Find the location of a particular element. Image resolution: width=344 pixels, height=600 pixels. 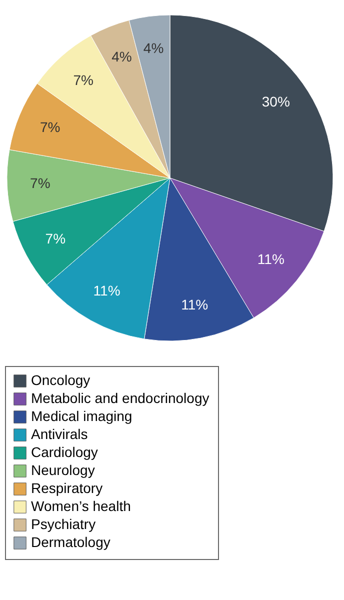

legend-label: Metabolic and endocrinology is located at coordinates (120, 398).